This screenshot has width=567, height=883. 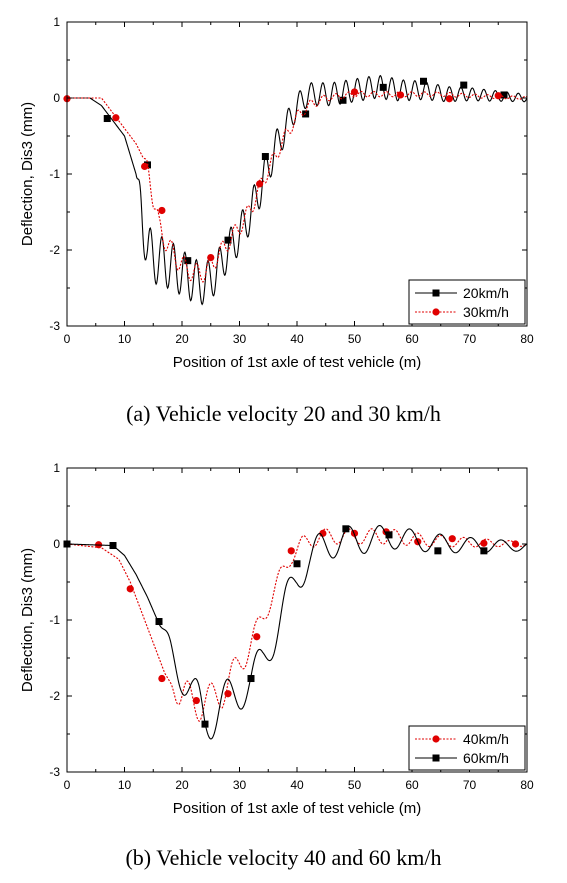 What do you see at coordinates (355, 785) in the screenshot?
I see `chart2-x-tick-label: 50` at bounding box center [355, 785].